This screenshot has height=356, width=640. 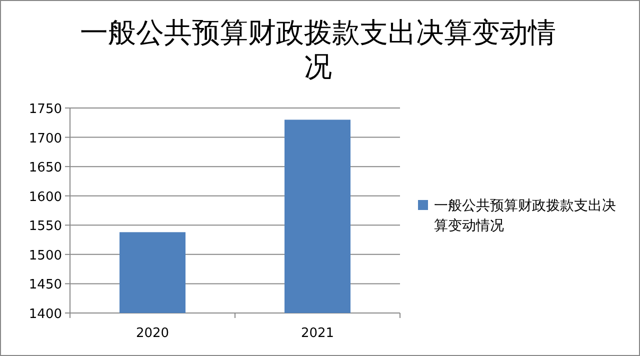 What do you see at coordinates (153, 333) in the screenshot?
I see `x-tick-label: 2020` at bounding box center [153, 333].